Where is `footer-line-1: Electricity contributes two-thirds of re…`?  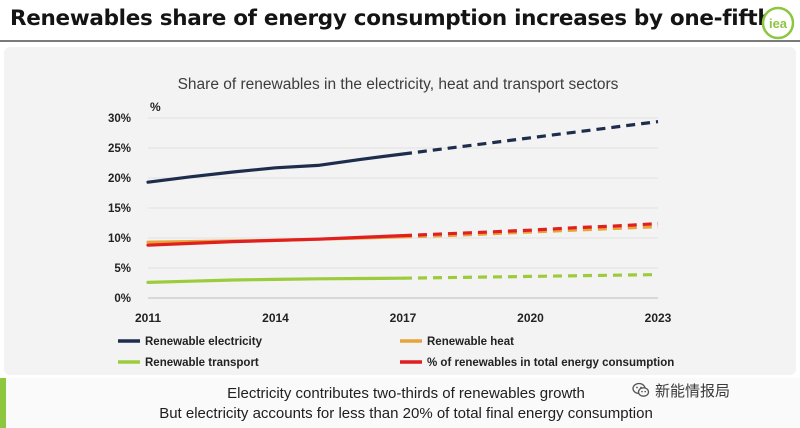 footer-line-1: Electricity contributes two-thirds of re… is located at coordinates (406, 393).